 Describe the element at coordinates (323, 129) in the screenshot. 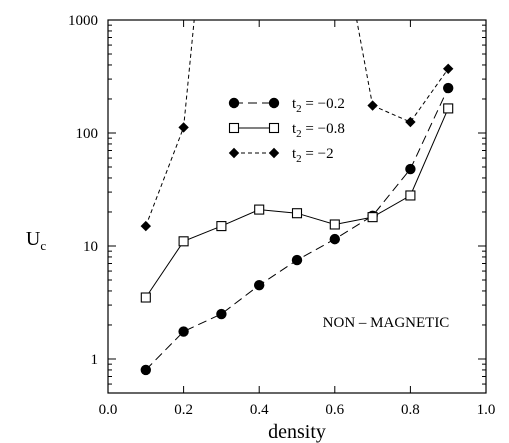

I see `legend-label-value: = −0.8` at that location.